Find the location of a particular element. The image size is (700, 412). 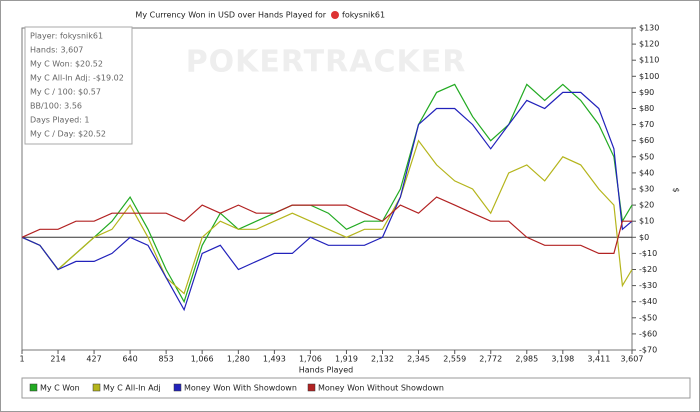

player-icon is located at coordinates (335, 15).